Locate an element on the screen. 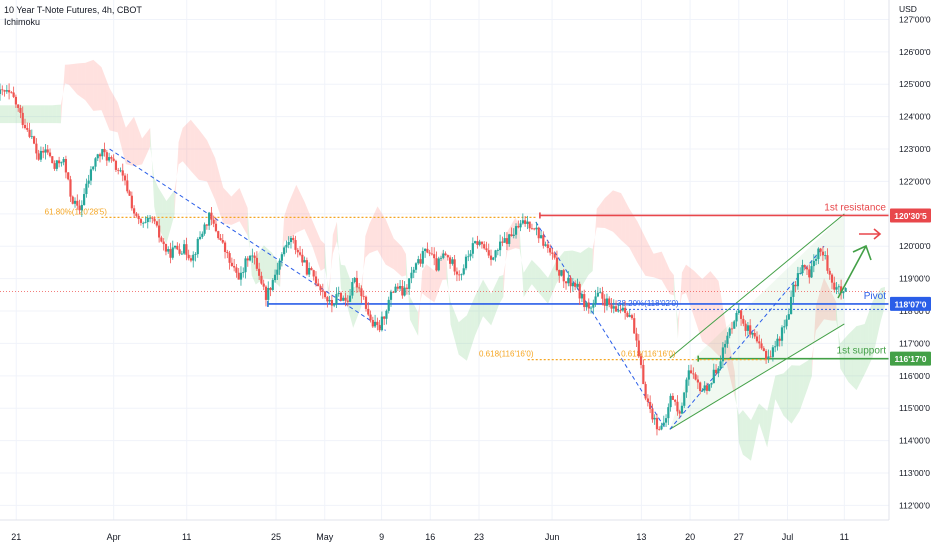  channel-upper-line is located at coordinates (757, 286).